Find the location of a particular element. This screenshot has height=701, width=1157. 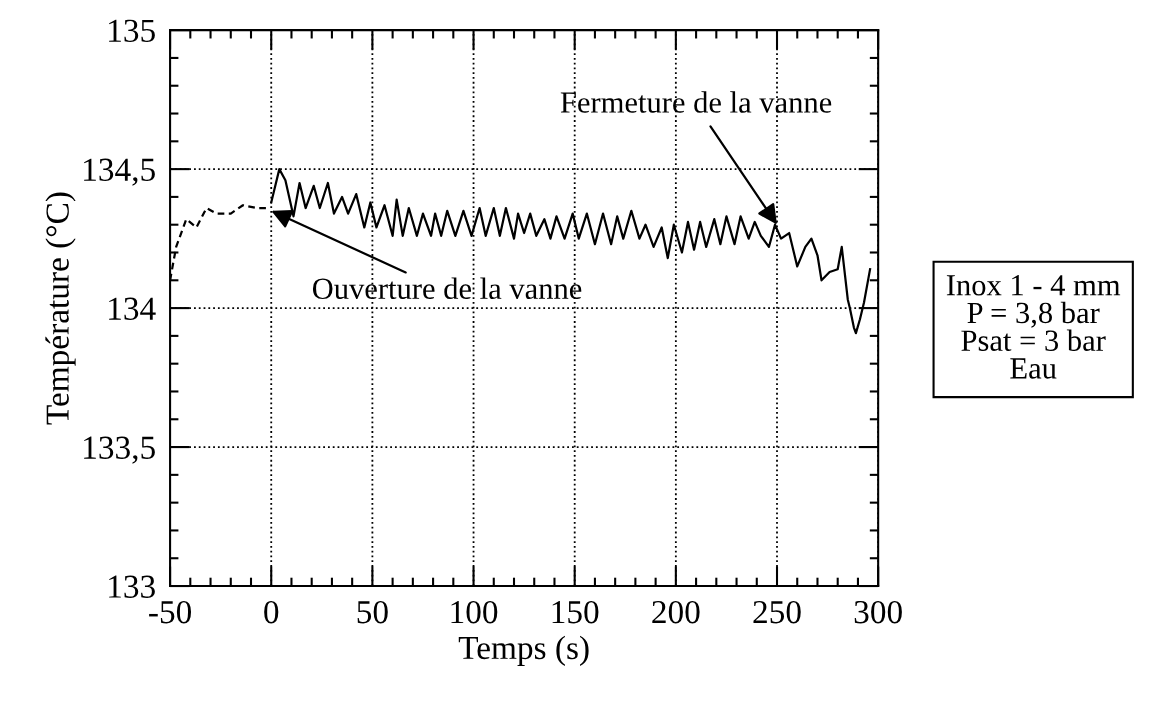

y-tick-label: 134 is located at coordinates (132, 308).